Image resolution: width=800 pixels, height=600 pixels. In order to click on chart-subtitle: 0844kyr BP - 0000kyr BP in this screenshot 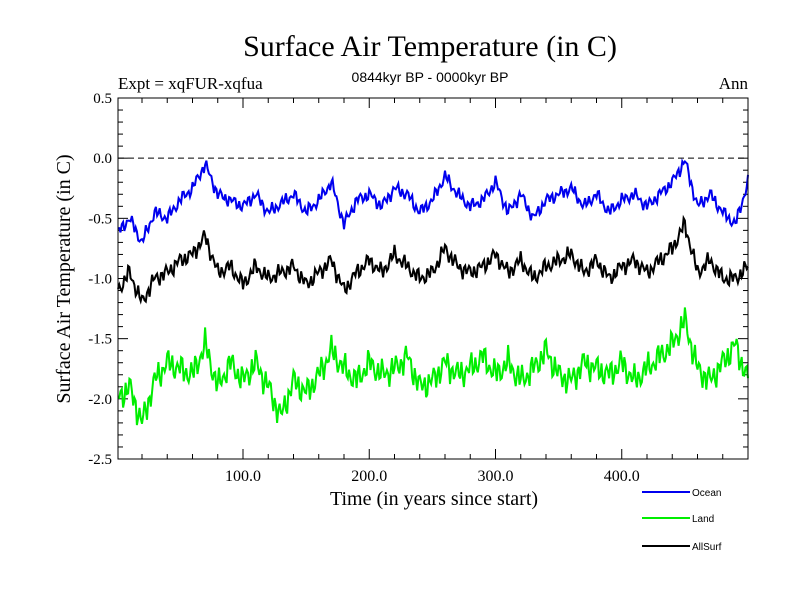, I will do `click(430, 77)`.